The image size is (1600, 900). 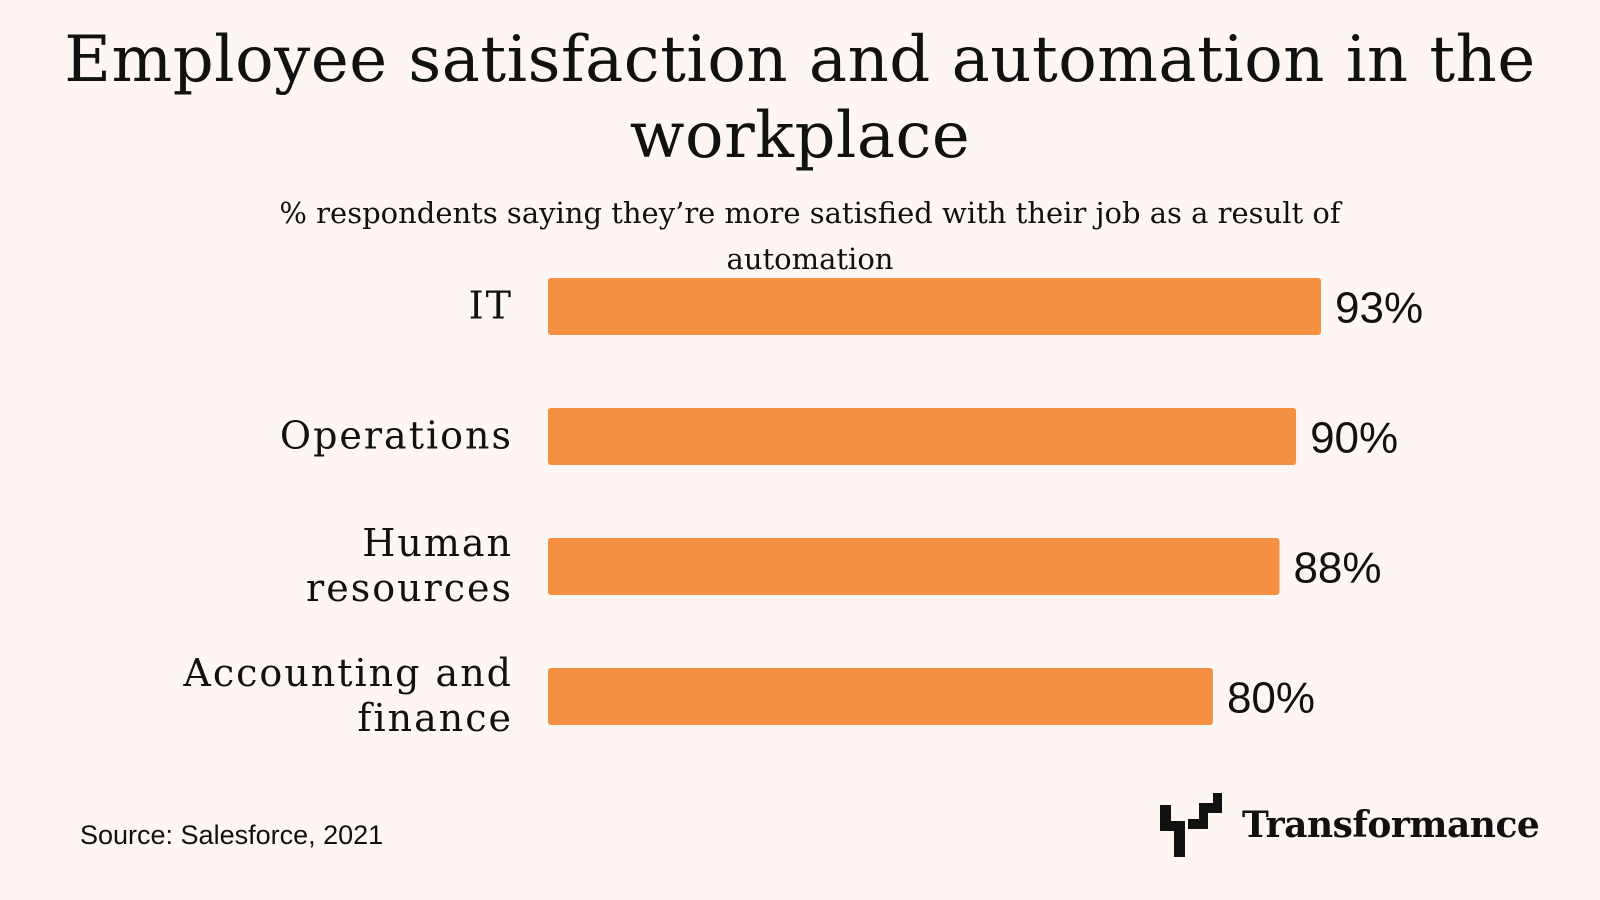 I want to click on transformance-logo-icon, so click(x=1191, y=825).